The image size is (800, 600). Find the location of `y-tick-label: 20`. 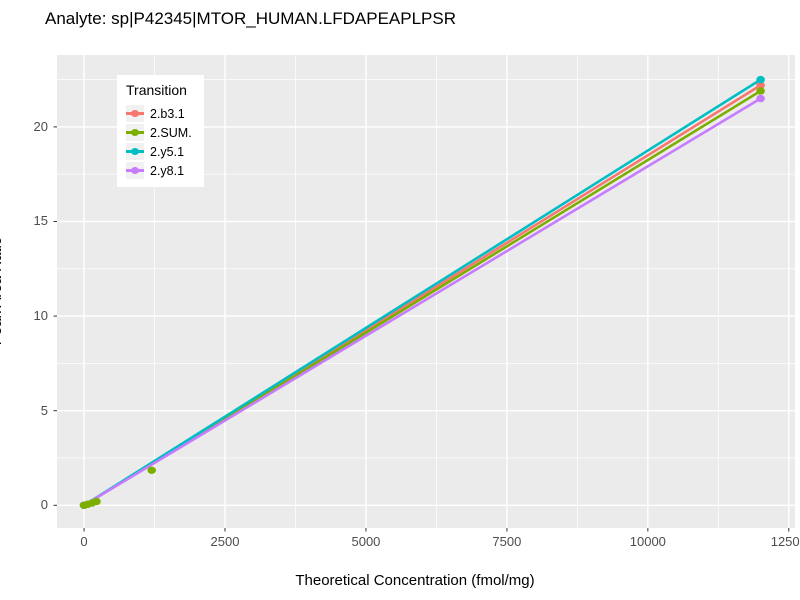

y-tick-label: 20 is located at coordinates (40, 126).